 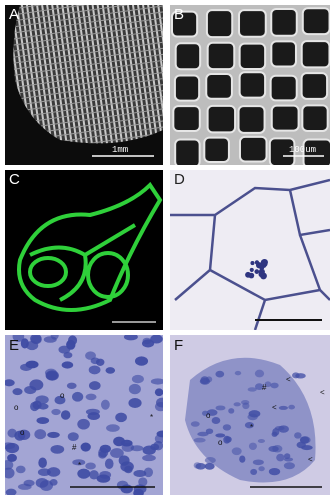 I want to click on panel-label: D, so click(x=179, y=179).